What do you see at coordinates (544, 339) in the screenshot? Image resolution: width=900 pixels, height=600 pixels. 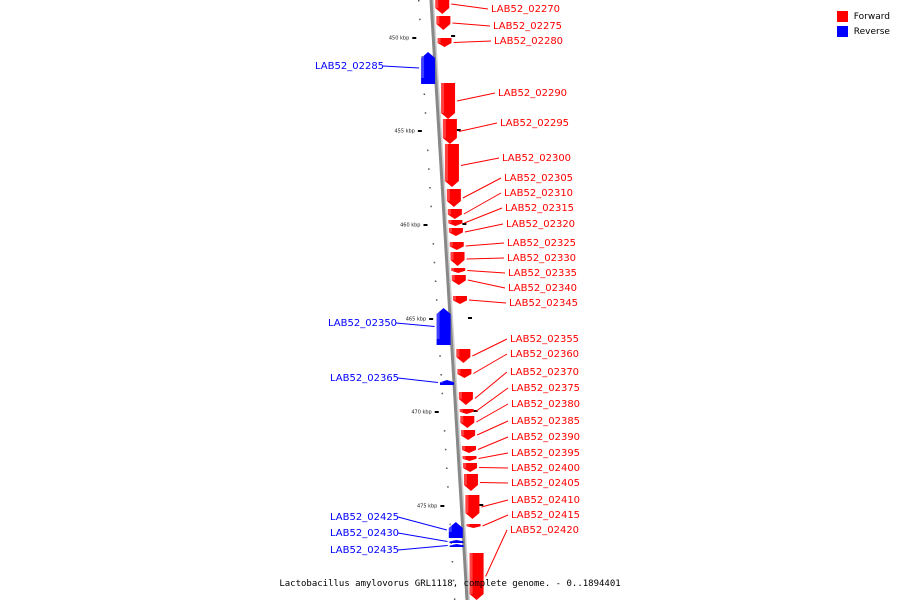 I see `gene-label: LAB52_02355` at bounding box center [544, 339].